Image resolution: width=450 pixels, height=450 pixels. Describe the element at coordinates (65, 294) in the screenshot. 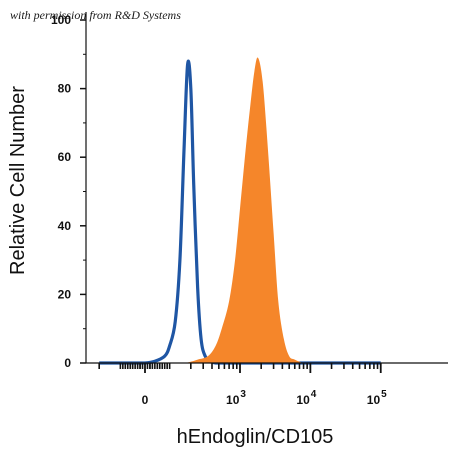

I see `y-tick-label-20: 20` at that location.